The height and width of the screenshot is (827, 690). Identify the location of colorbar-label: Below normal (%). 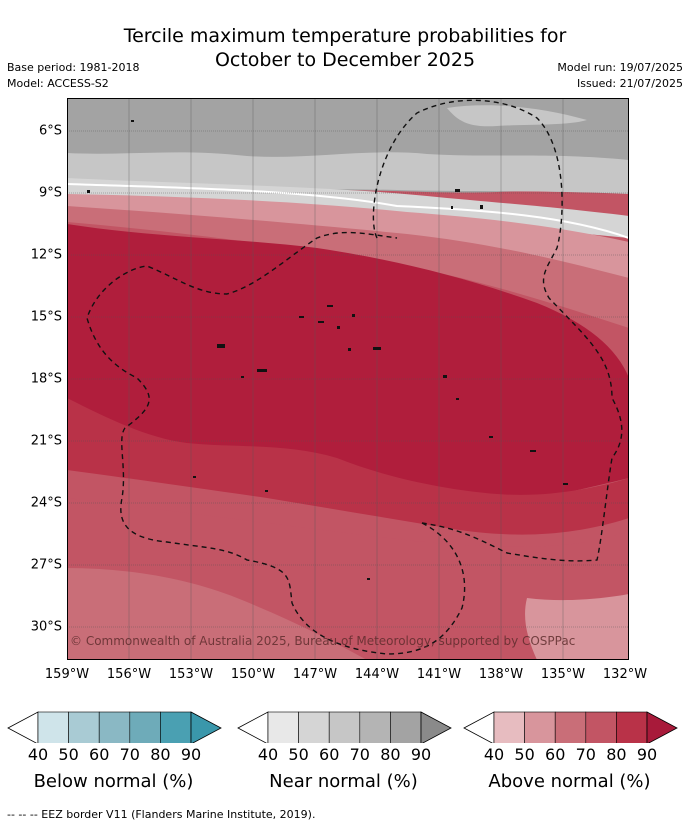
(113, 781).